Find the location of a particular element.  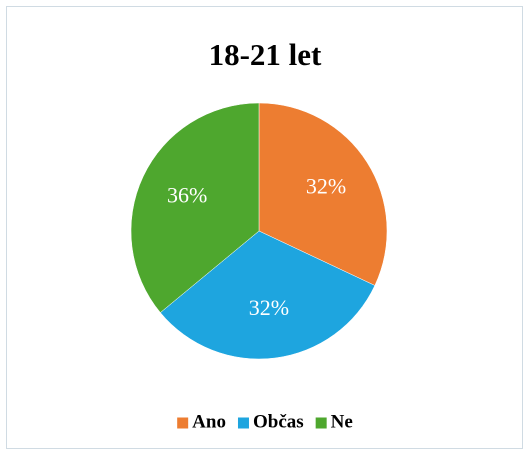

legend-label: Ne is located at coordinates (342, 421).